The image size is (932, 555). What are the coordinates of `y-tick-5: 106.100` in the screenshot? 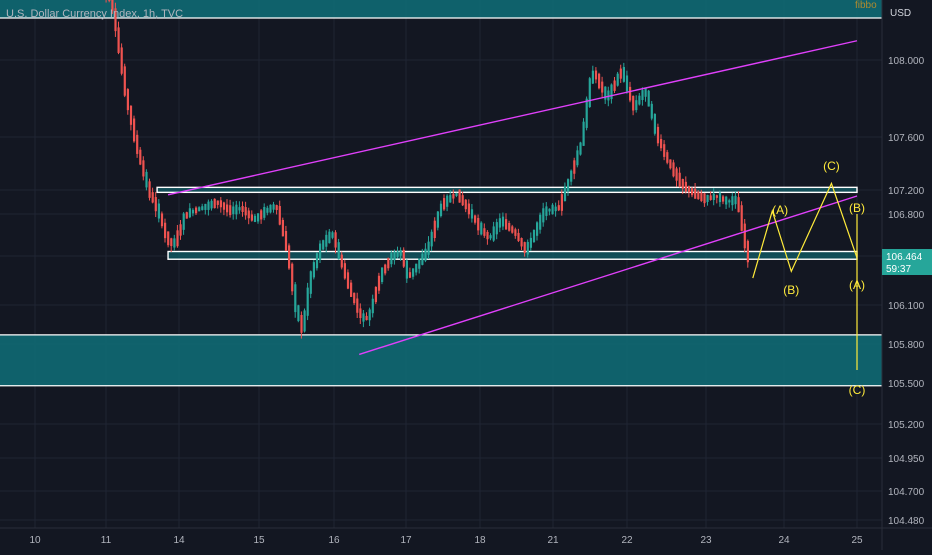 It's located at (906, 306).